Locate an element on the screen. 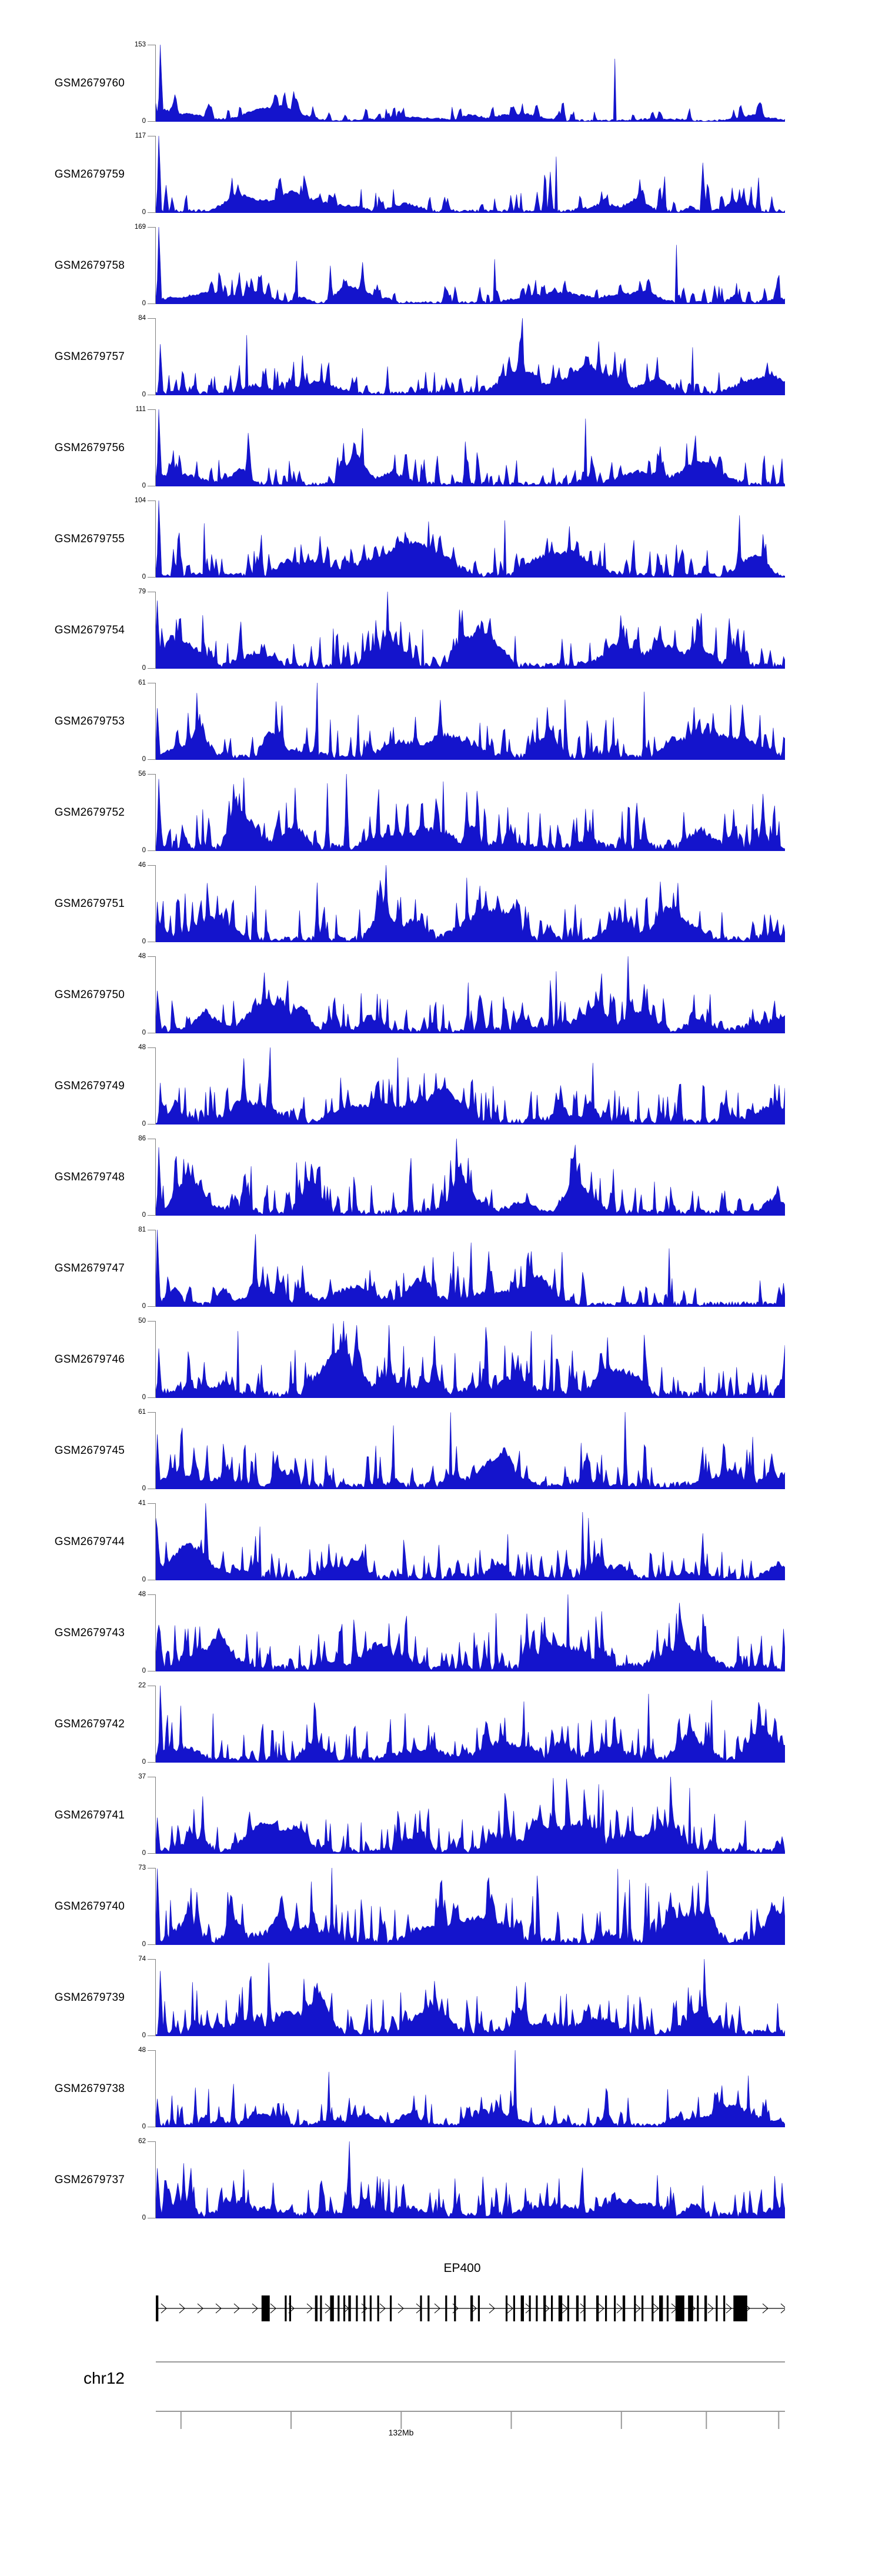 The height and width of the screenshot is (2576, 882). signal-track: GSM2679745 61 0 is located at coordinates (441, 1450).